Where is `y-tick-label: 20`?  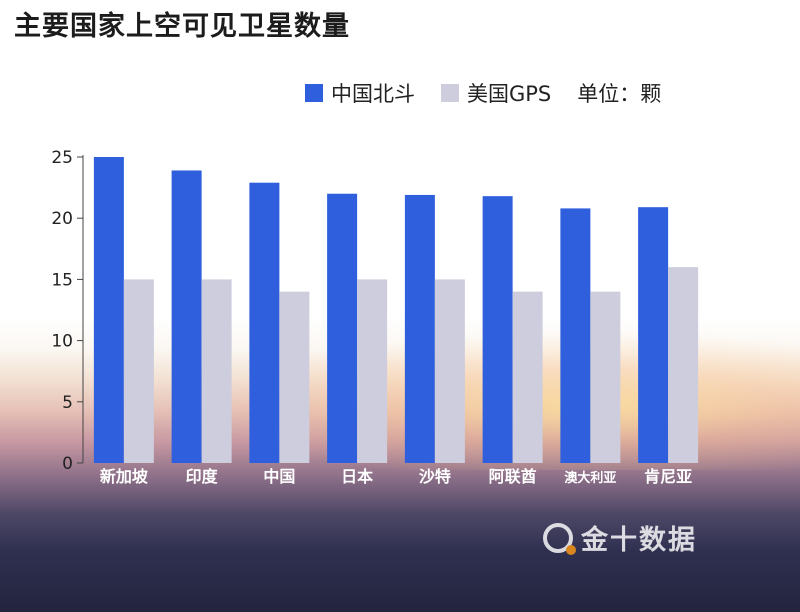 y-tick-label: 20 is located at coordinates (62, 219).